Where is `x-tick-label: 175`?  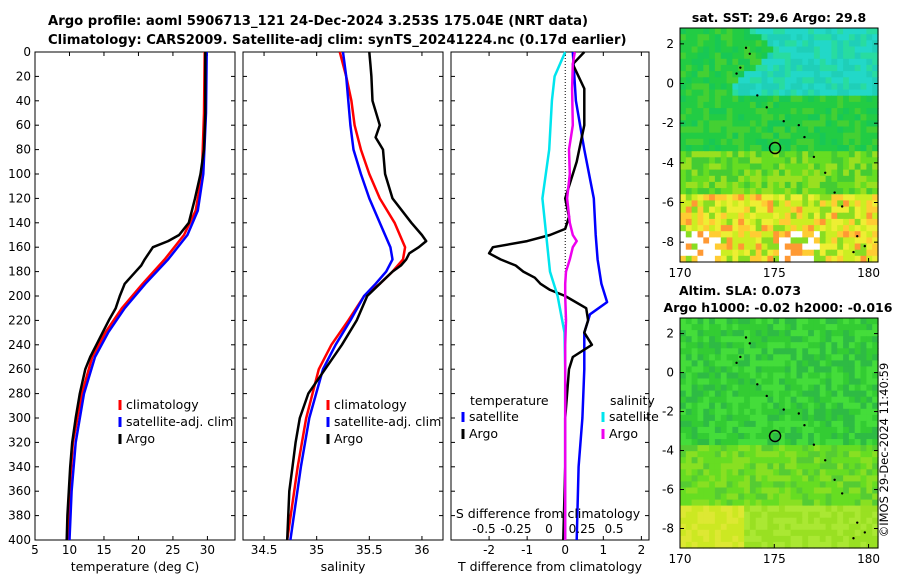
x-tick-label: 175 is located at coordinates (774, 559).